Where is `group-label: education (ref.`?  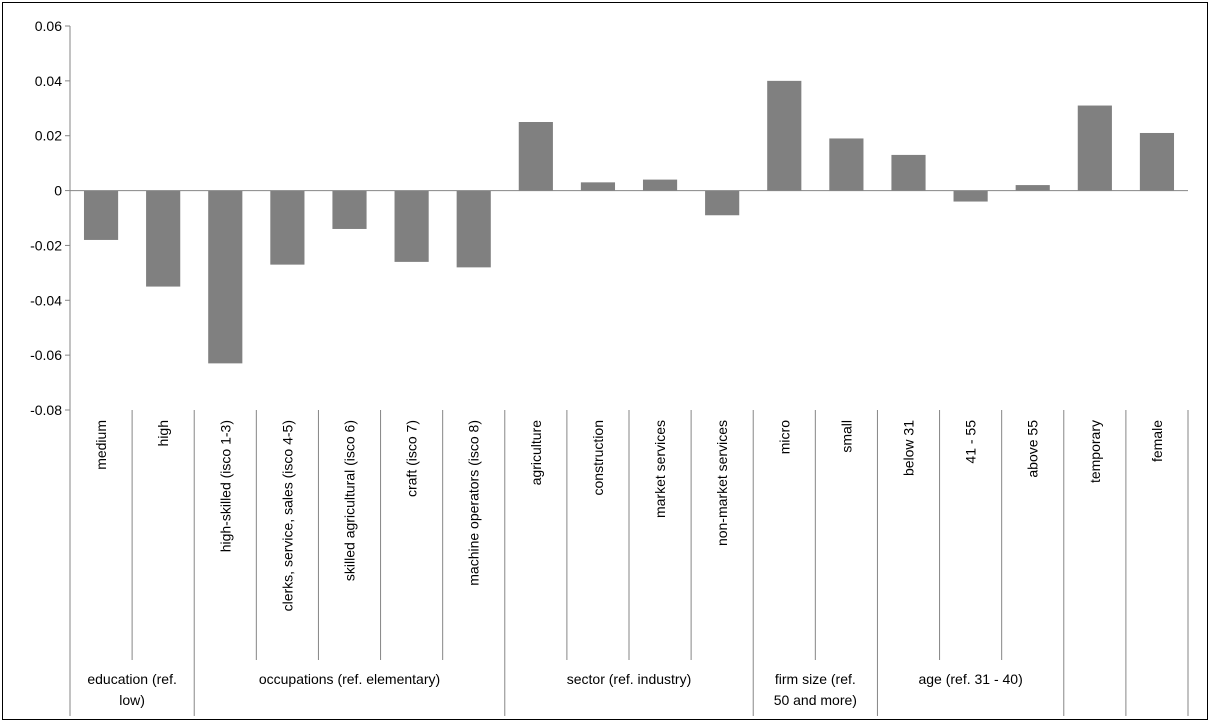
group-label: education (ref. is located at coordinates (132, 679).